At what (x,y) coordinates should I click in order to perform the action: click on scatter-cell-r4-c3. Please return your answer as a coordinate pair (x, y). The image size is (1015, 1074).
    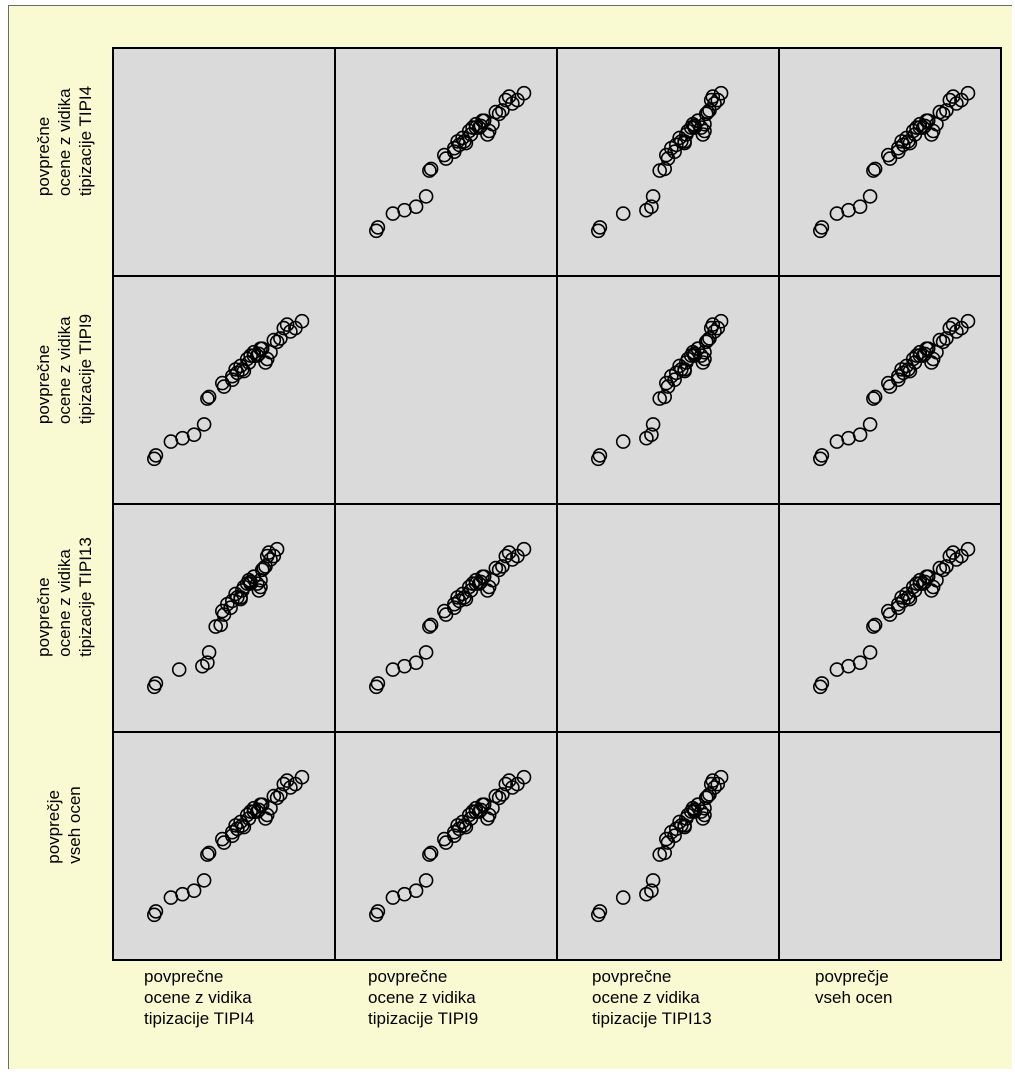
    Looking at the image, I should click on (659, 846).